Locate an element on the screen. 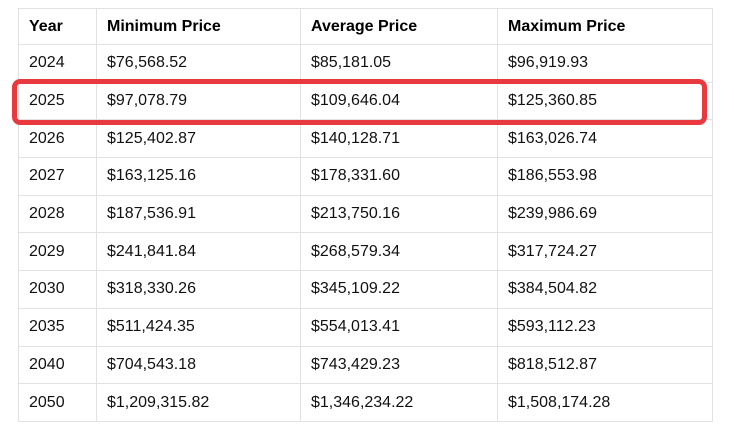 The image size is (734, 445). year-cell: 2026 is located at coordinates (57, 139).